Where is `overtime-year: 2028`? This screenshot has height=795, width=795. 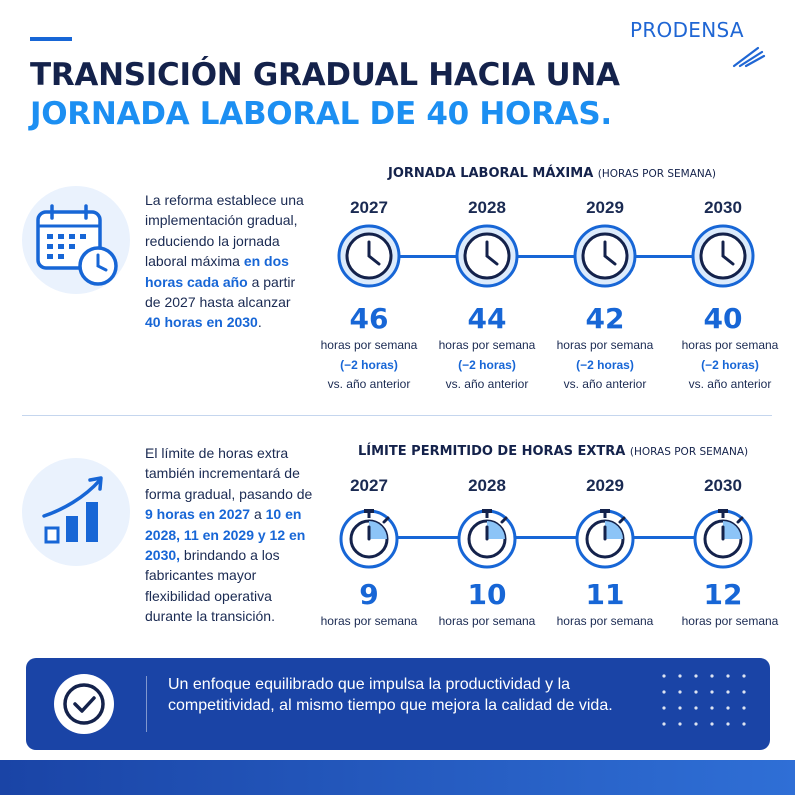
overtime-year: 2028 is located at coordinates (487, 485).